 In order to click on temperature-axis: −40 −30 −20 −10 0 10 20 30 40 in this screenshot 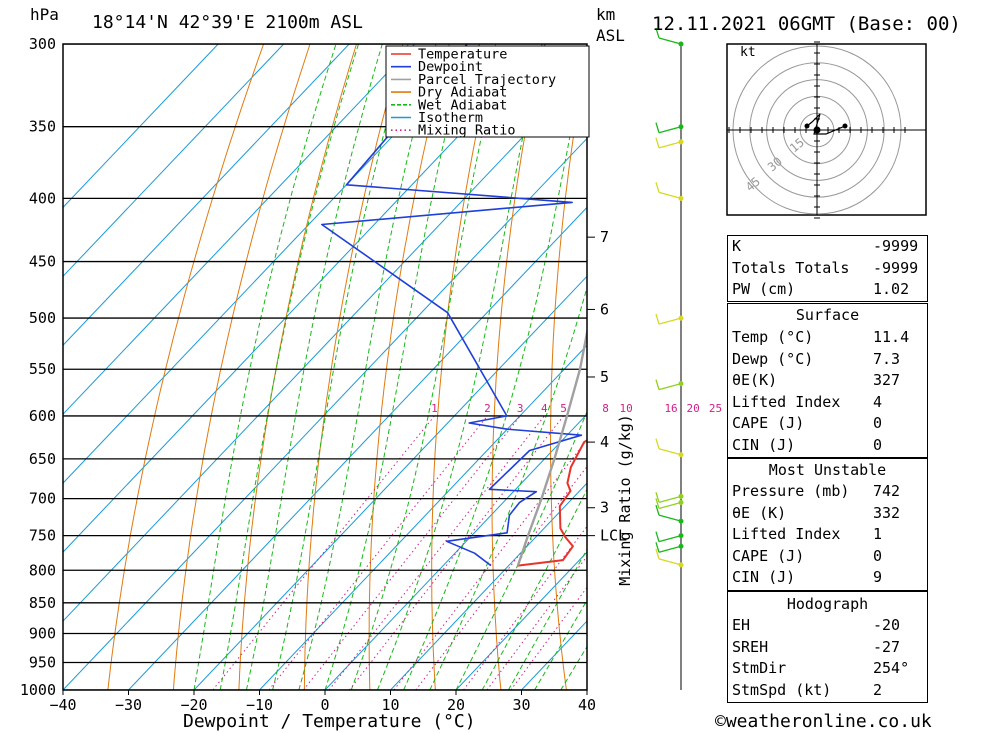, I will do `click(322, 702)`.